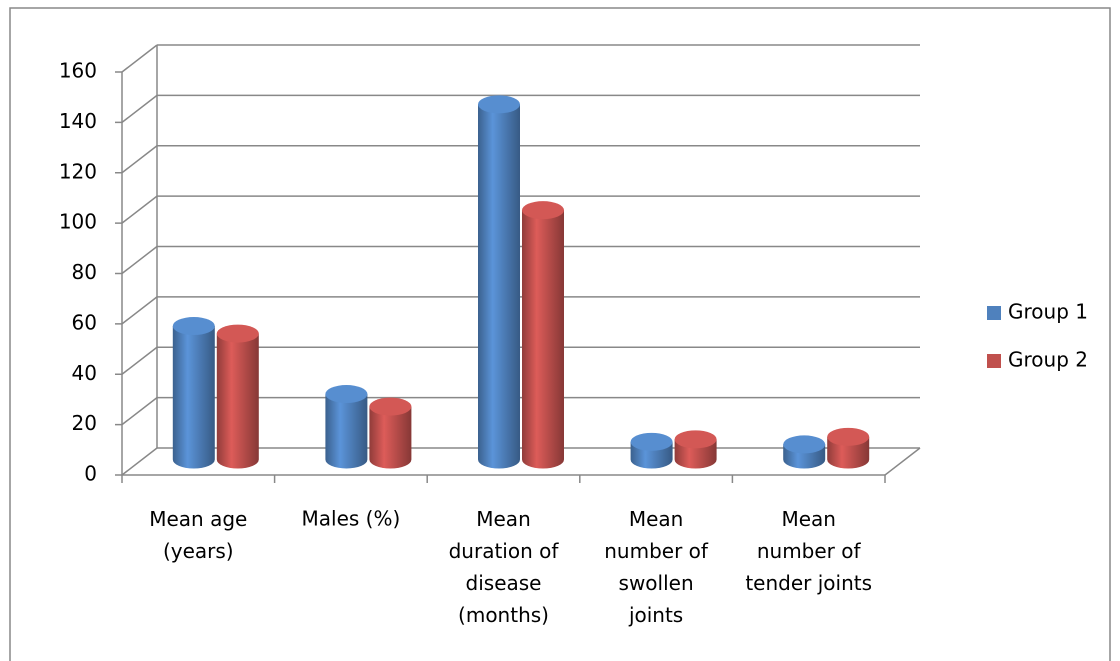 The image size is (1120, 661). Describe the element at coordinates (504, 567) in the screenshot. I see `x-tick-label: Mean duration of disease (months)` at that location.